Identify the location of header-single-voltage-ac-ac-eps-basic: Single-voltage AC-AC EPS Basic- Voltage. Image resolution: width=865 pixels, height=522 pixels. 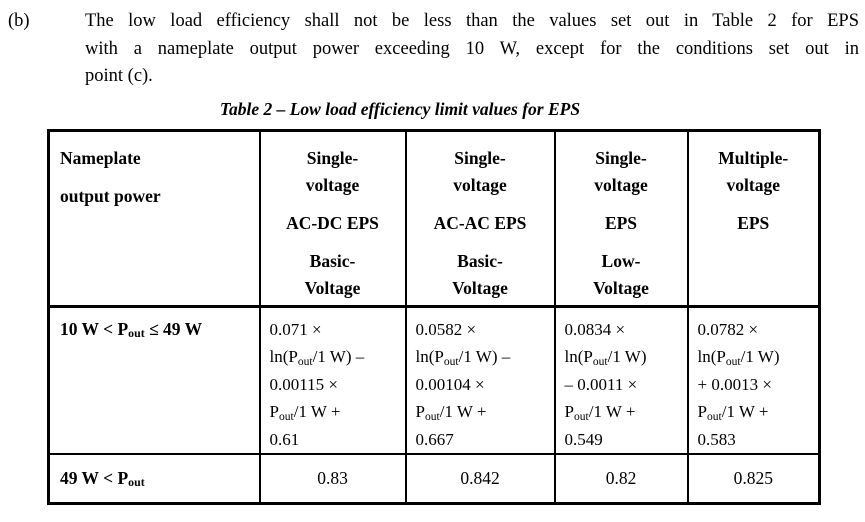
(480, 218).